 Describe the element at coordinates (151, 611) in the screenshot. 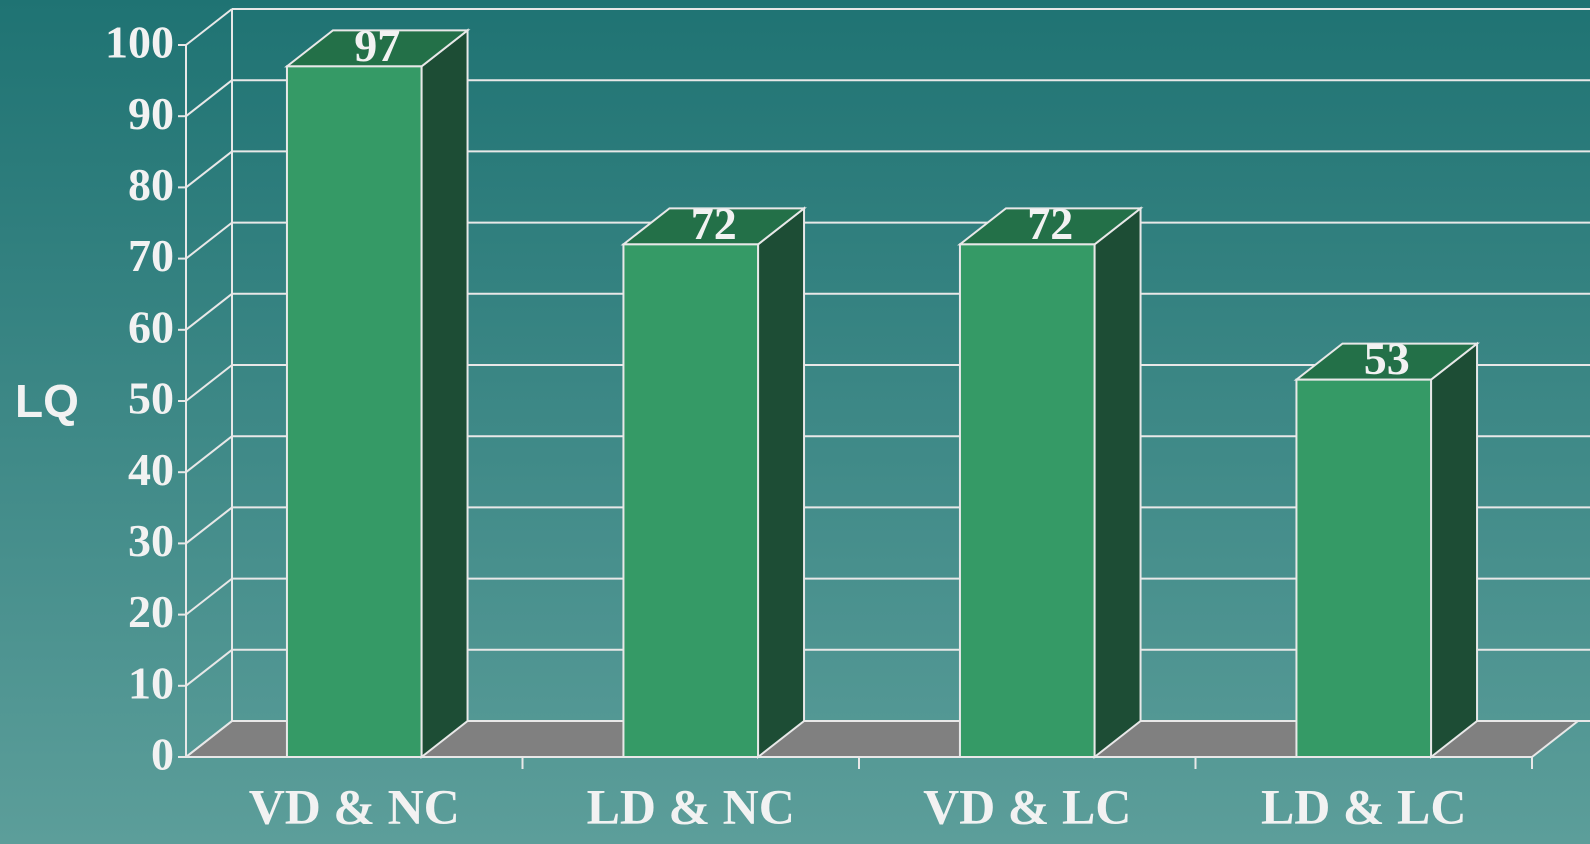

I see `y-tick-label: 20` at that location.